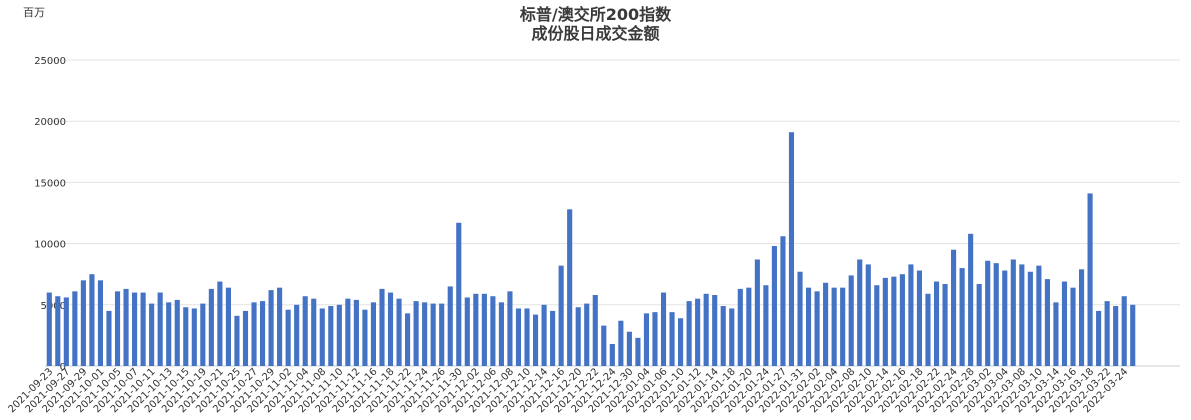  I want to click on y-tick-label: 15000, so click(50, 183).